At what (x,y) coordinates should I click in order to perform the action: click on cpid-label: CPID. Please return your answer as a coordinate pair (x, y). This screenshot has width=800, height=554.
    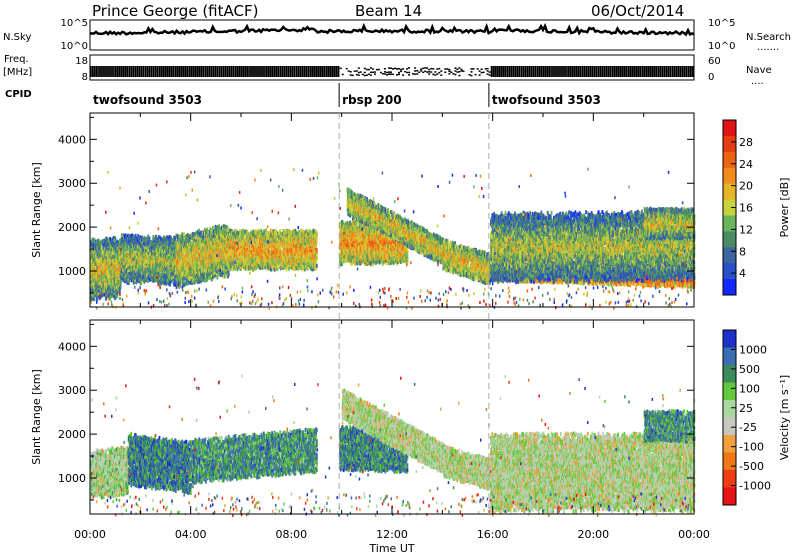
    Looking at the image, I should click on (18, 94).